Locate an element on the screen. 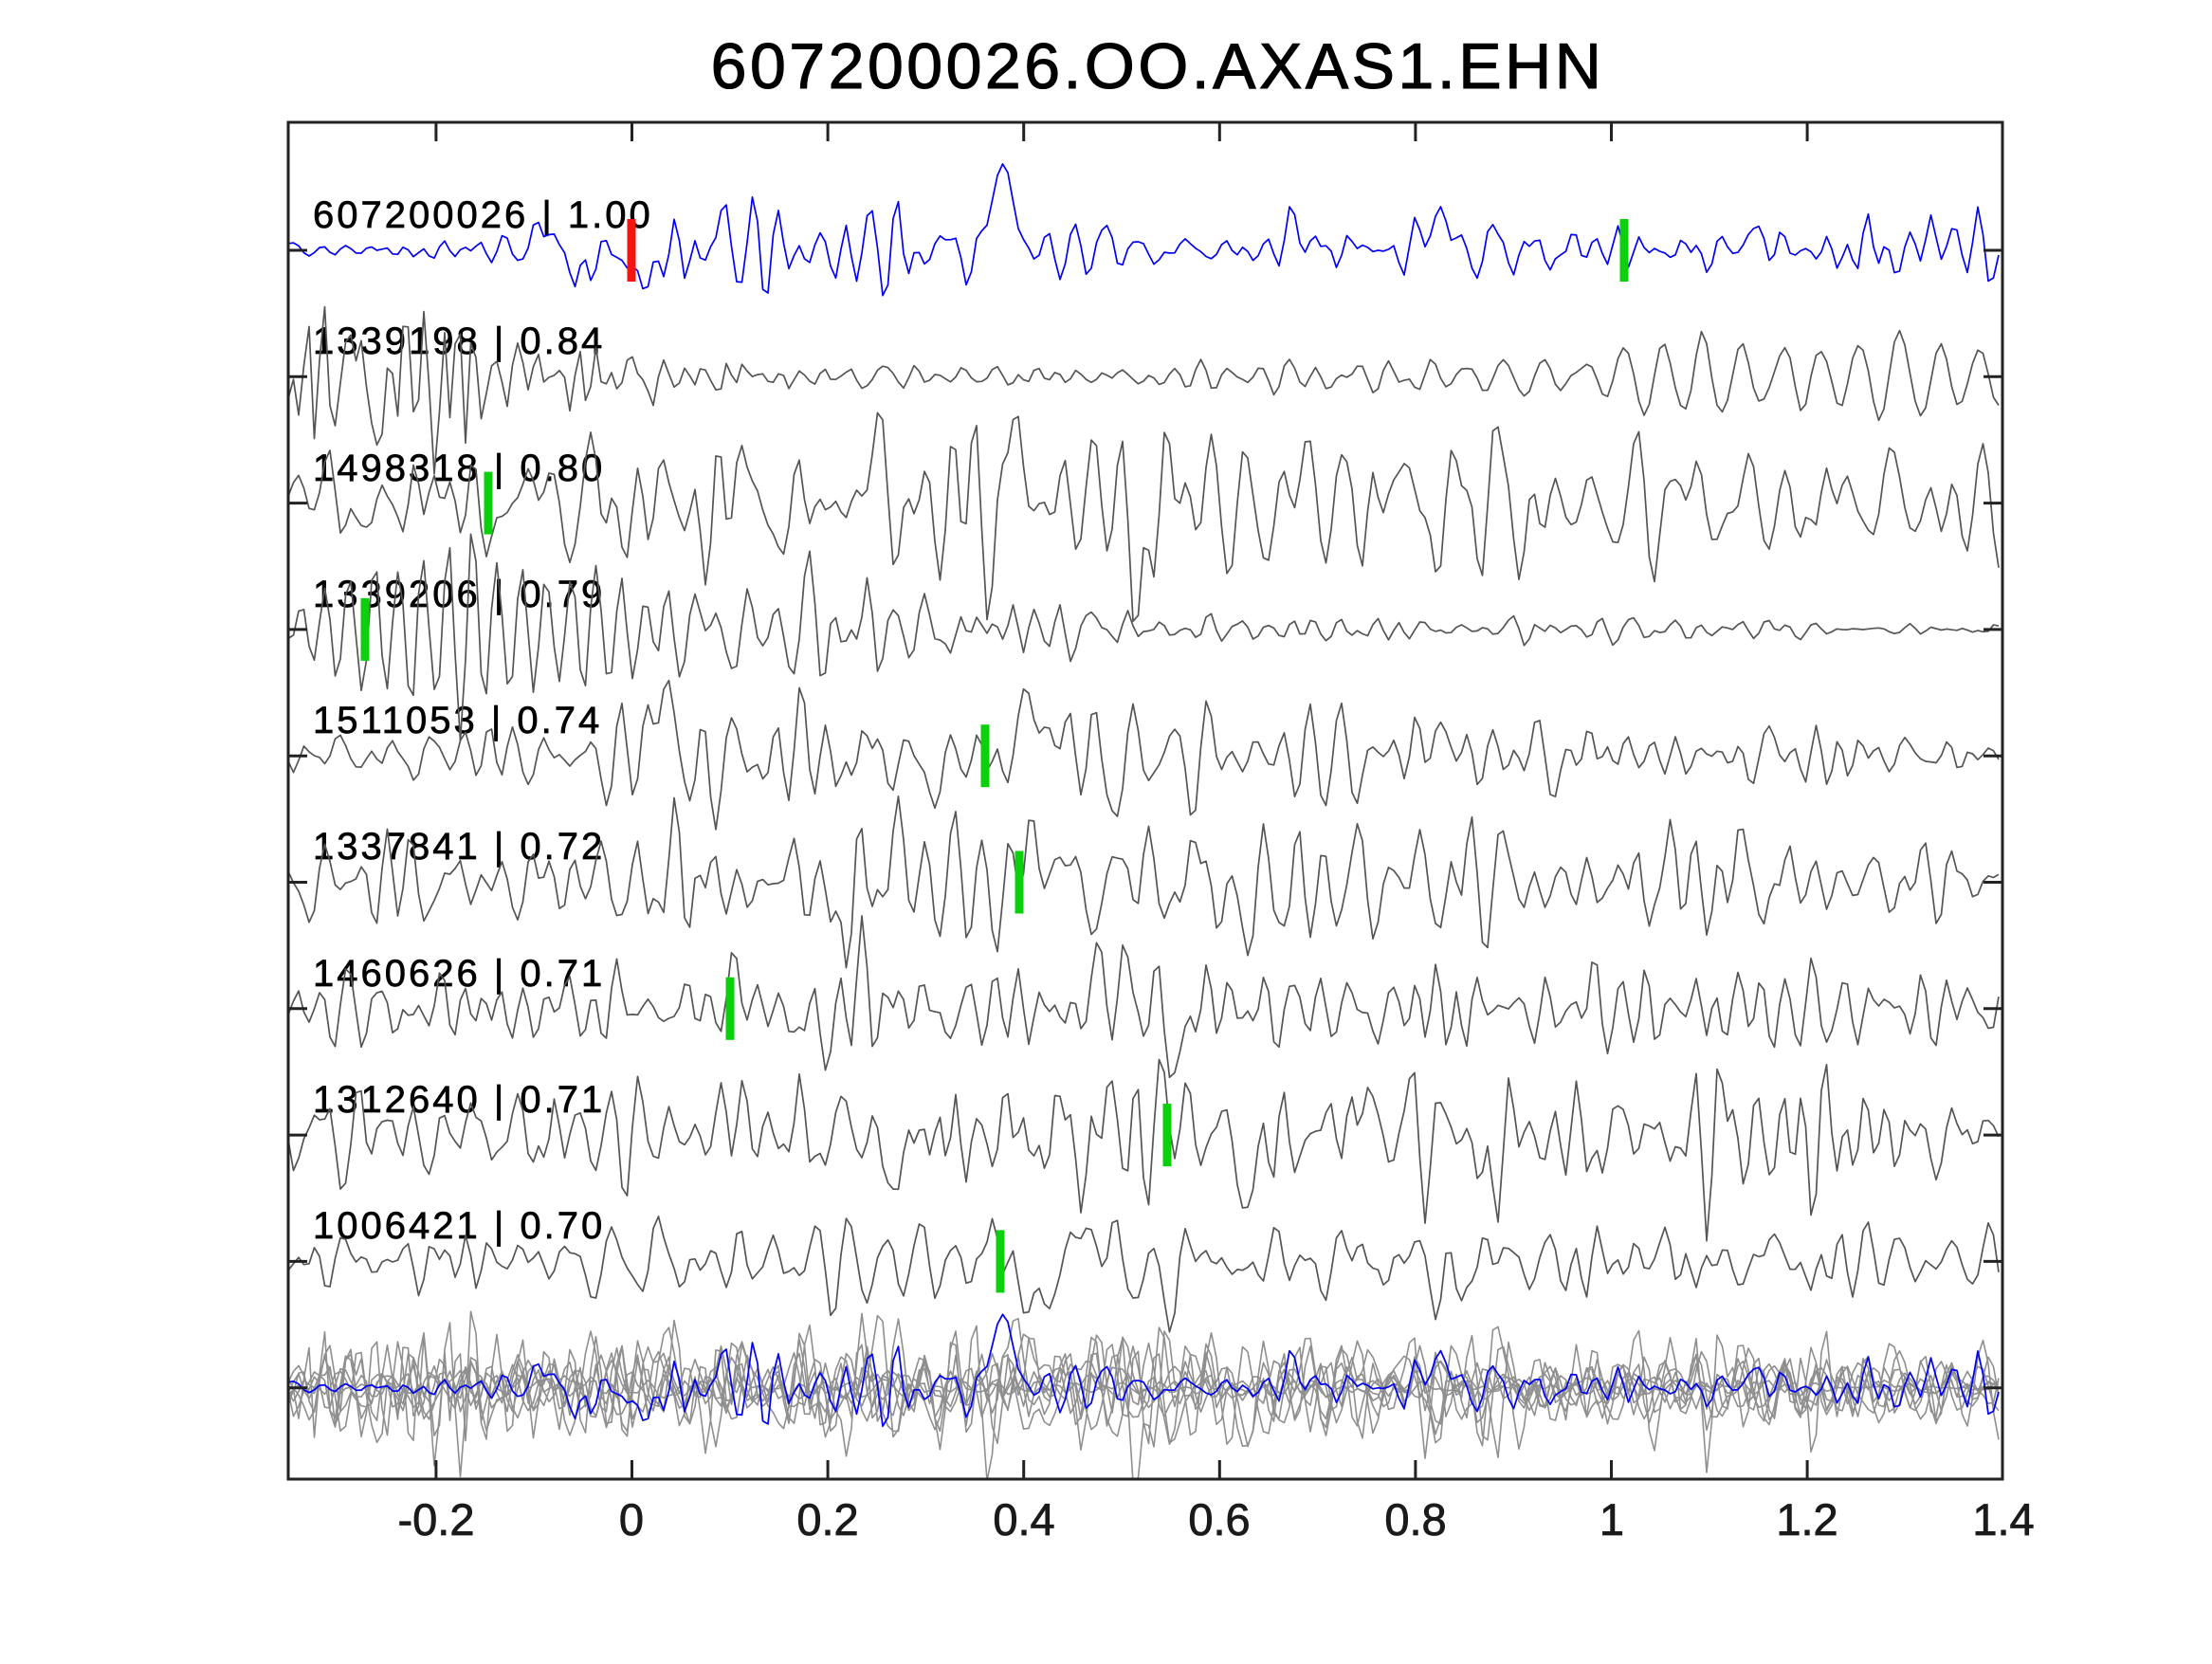 The height and width of the screenshot is (1664, 2212). svg-text: 1337841 | 0.72 is located at coordinates (459, 847).